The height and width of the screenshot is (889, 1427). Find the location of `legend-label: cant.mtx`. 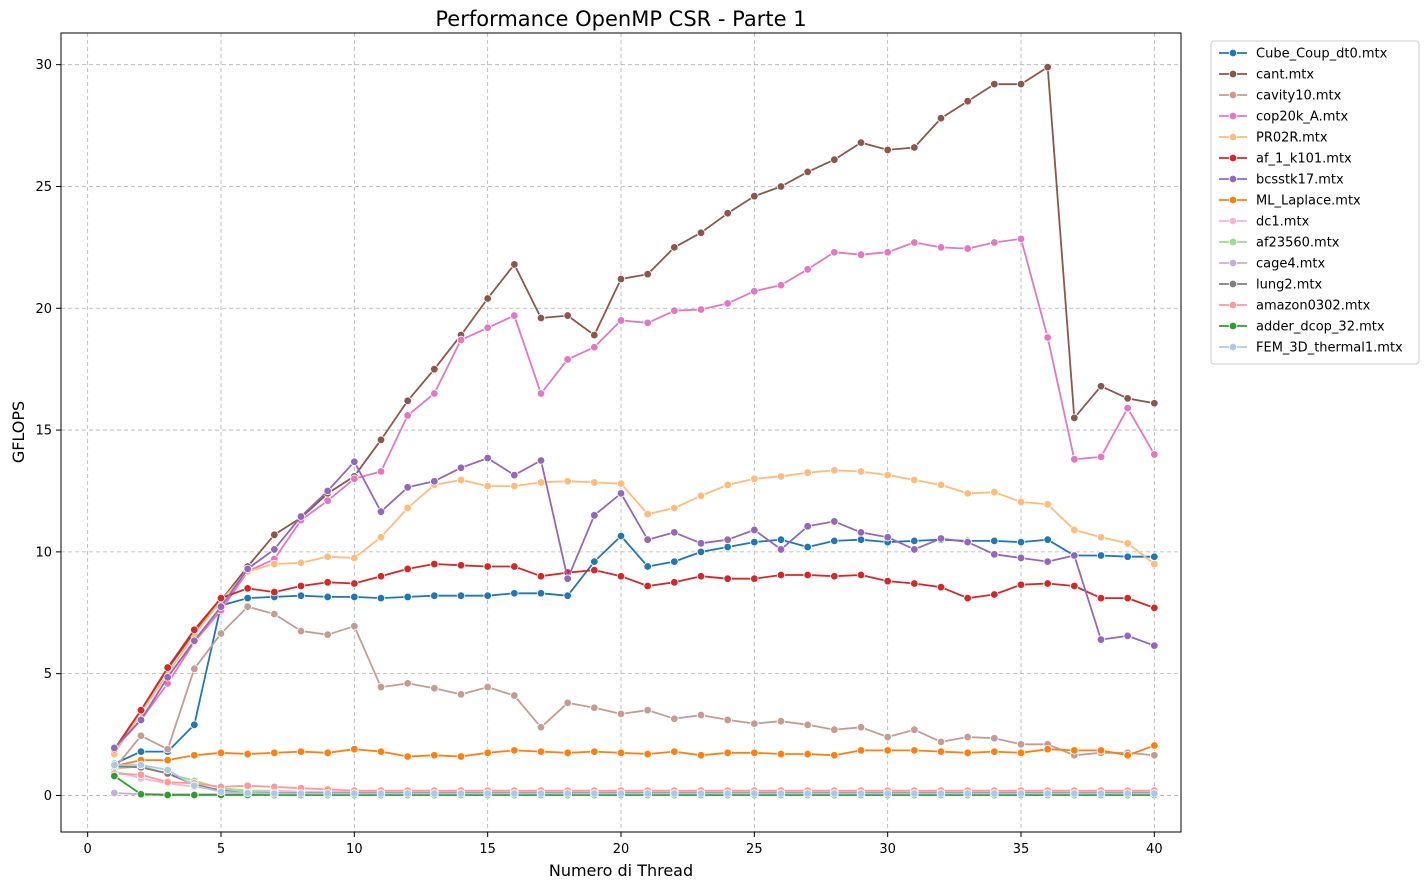

legend-label: cant.mtx is located at coordinates (1285, 75).